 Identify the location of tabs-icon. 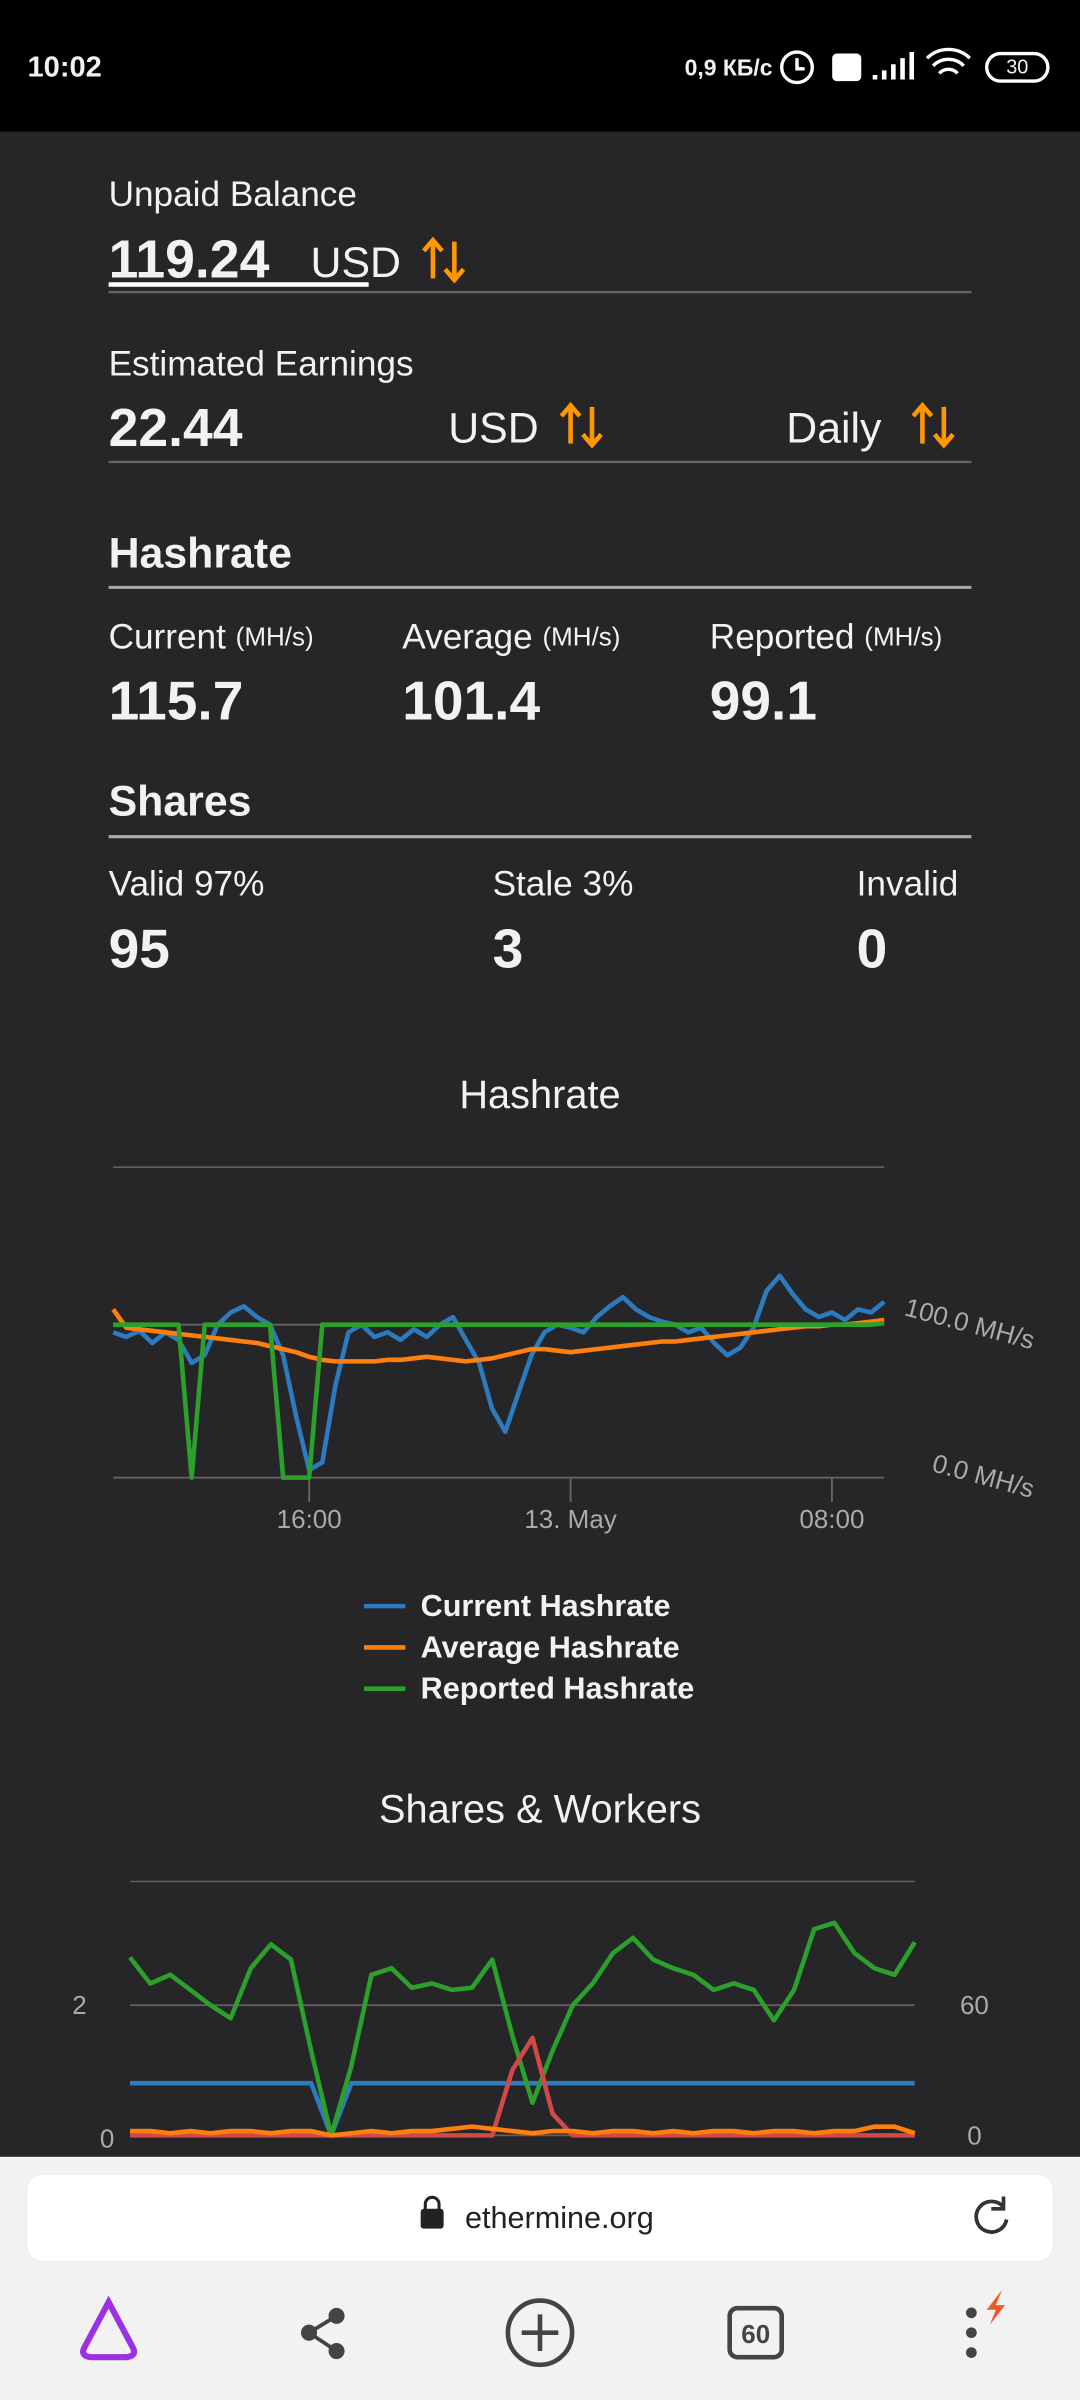
(755, 2332).